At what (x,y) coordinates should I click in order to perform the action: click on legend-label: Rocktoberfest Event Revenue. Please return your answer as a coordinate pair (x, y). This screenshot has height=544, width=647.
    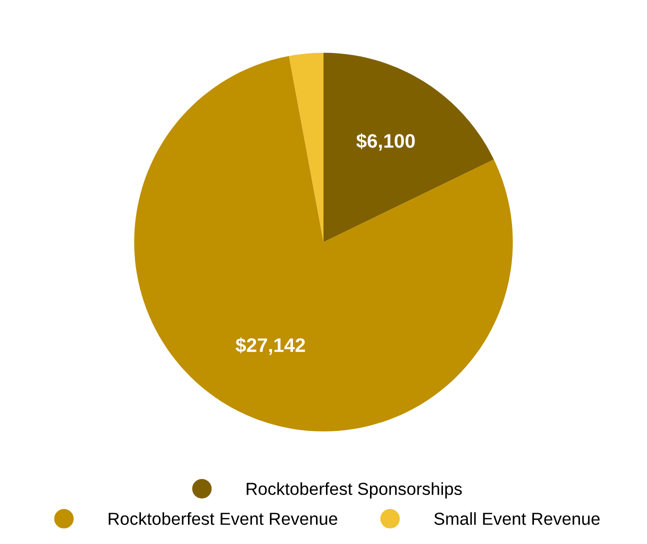
    Looking at the image, I should click on (223, 518).